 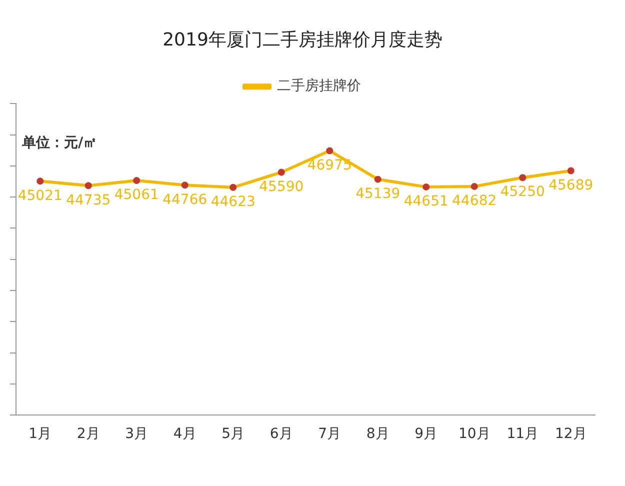 I want to click on data-label: 45139, so click(x=378, y=194).